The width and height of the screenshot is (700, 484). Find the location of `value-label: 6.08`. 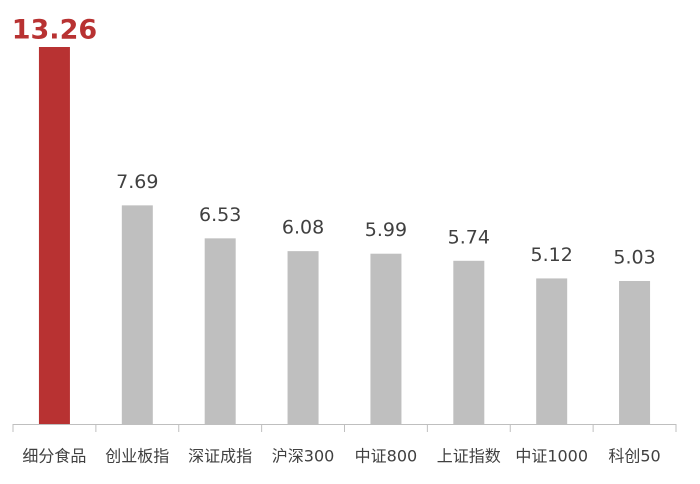

value-label: 6.08 is located at coordinates (303, 228).